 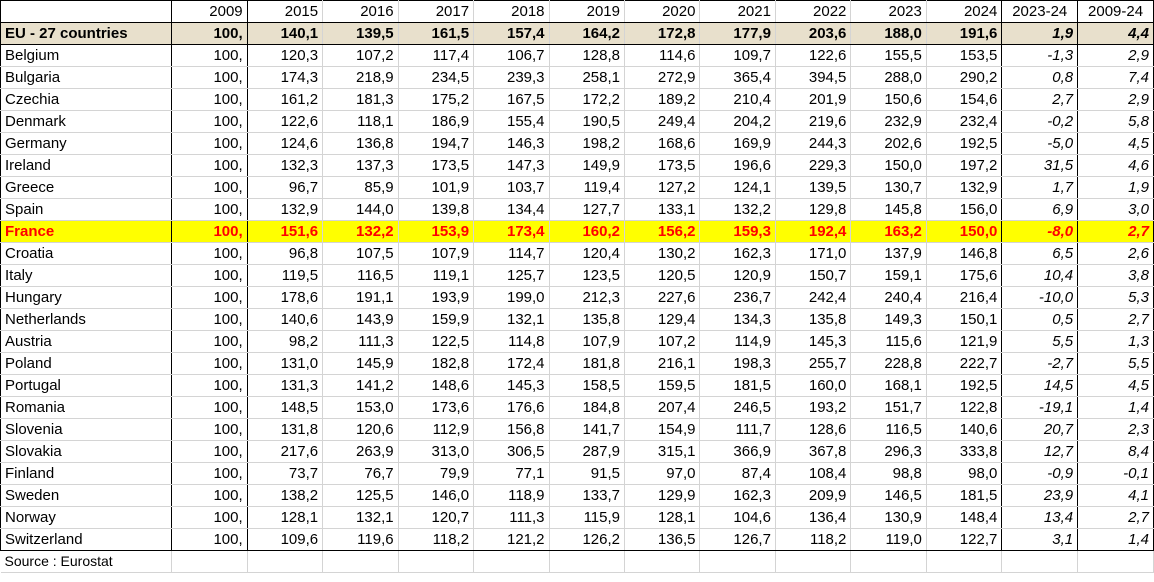 What do you see at coordinates (813, 231) in the screenshot?
I see `value-cell: 192,4` at bounding box center [813, 231].